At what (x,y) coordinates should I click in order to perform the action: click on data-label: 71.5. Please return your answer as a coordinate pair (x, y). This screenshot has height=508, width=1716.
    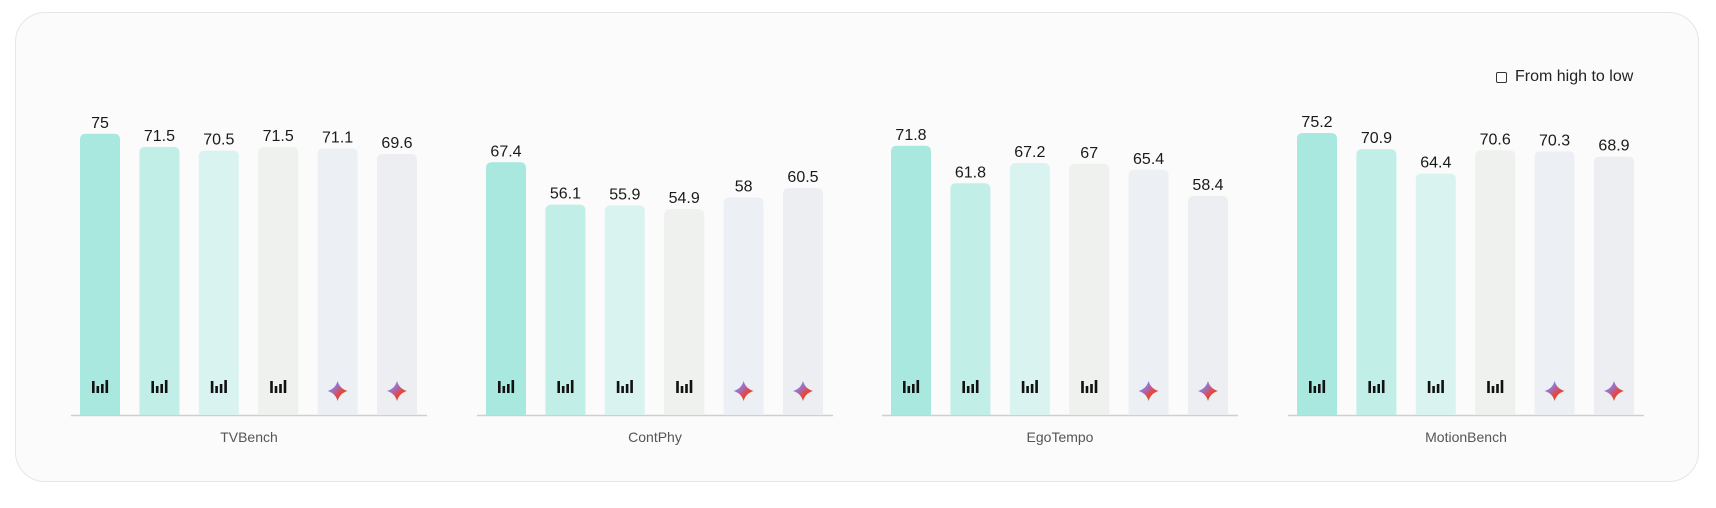
    Looking at the image, I should click on (159, 136).